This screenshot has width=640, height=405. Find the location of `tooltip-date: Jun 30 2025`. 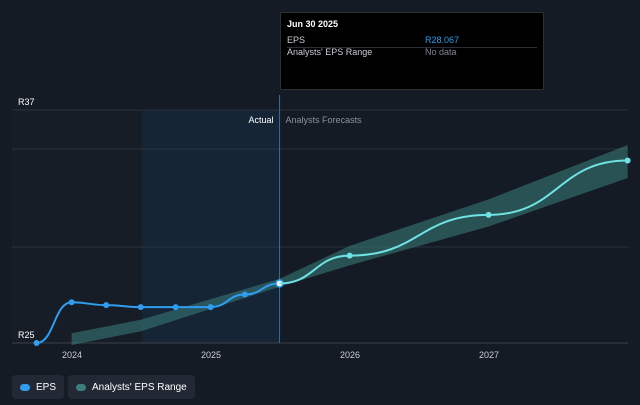

tooltip-date: Jun 30 2025 is located at coordinates (313, 24).